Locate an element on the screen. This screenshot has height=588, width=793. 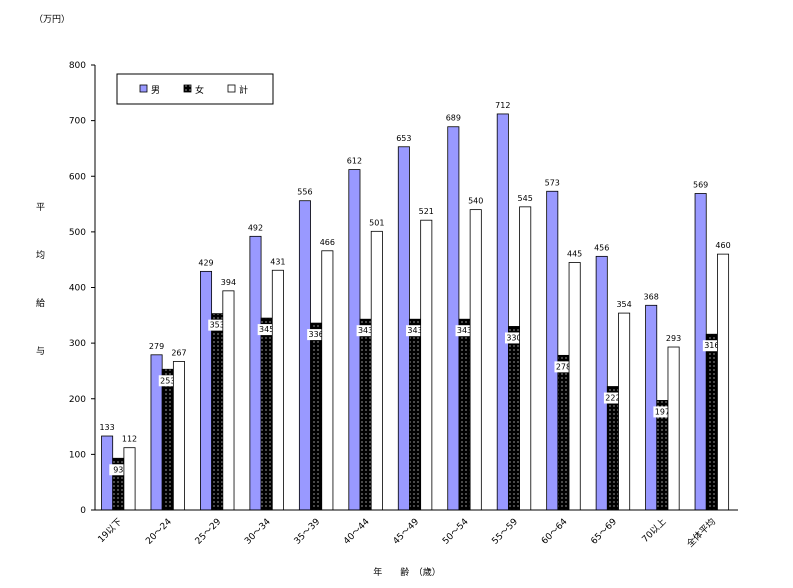
data-label-total: 293 is located at coordinates (673, 338).